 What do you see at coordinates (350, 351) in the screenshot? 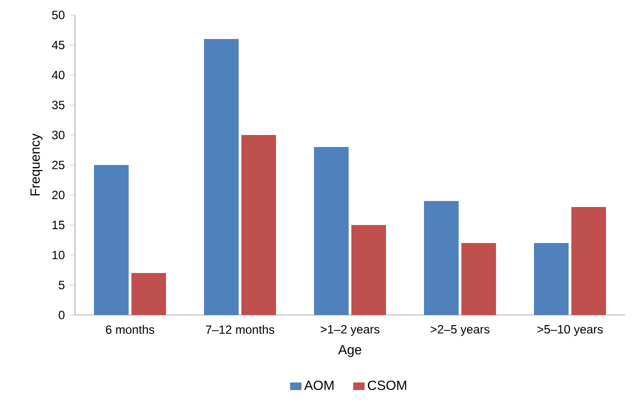
I see `x-axis-title: Age` at bounding box center [350, 351].